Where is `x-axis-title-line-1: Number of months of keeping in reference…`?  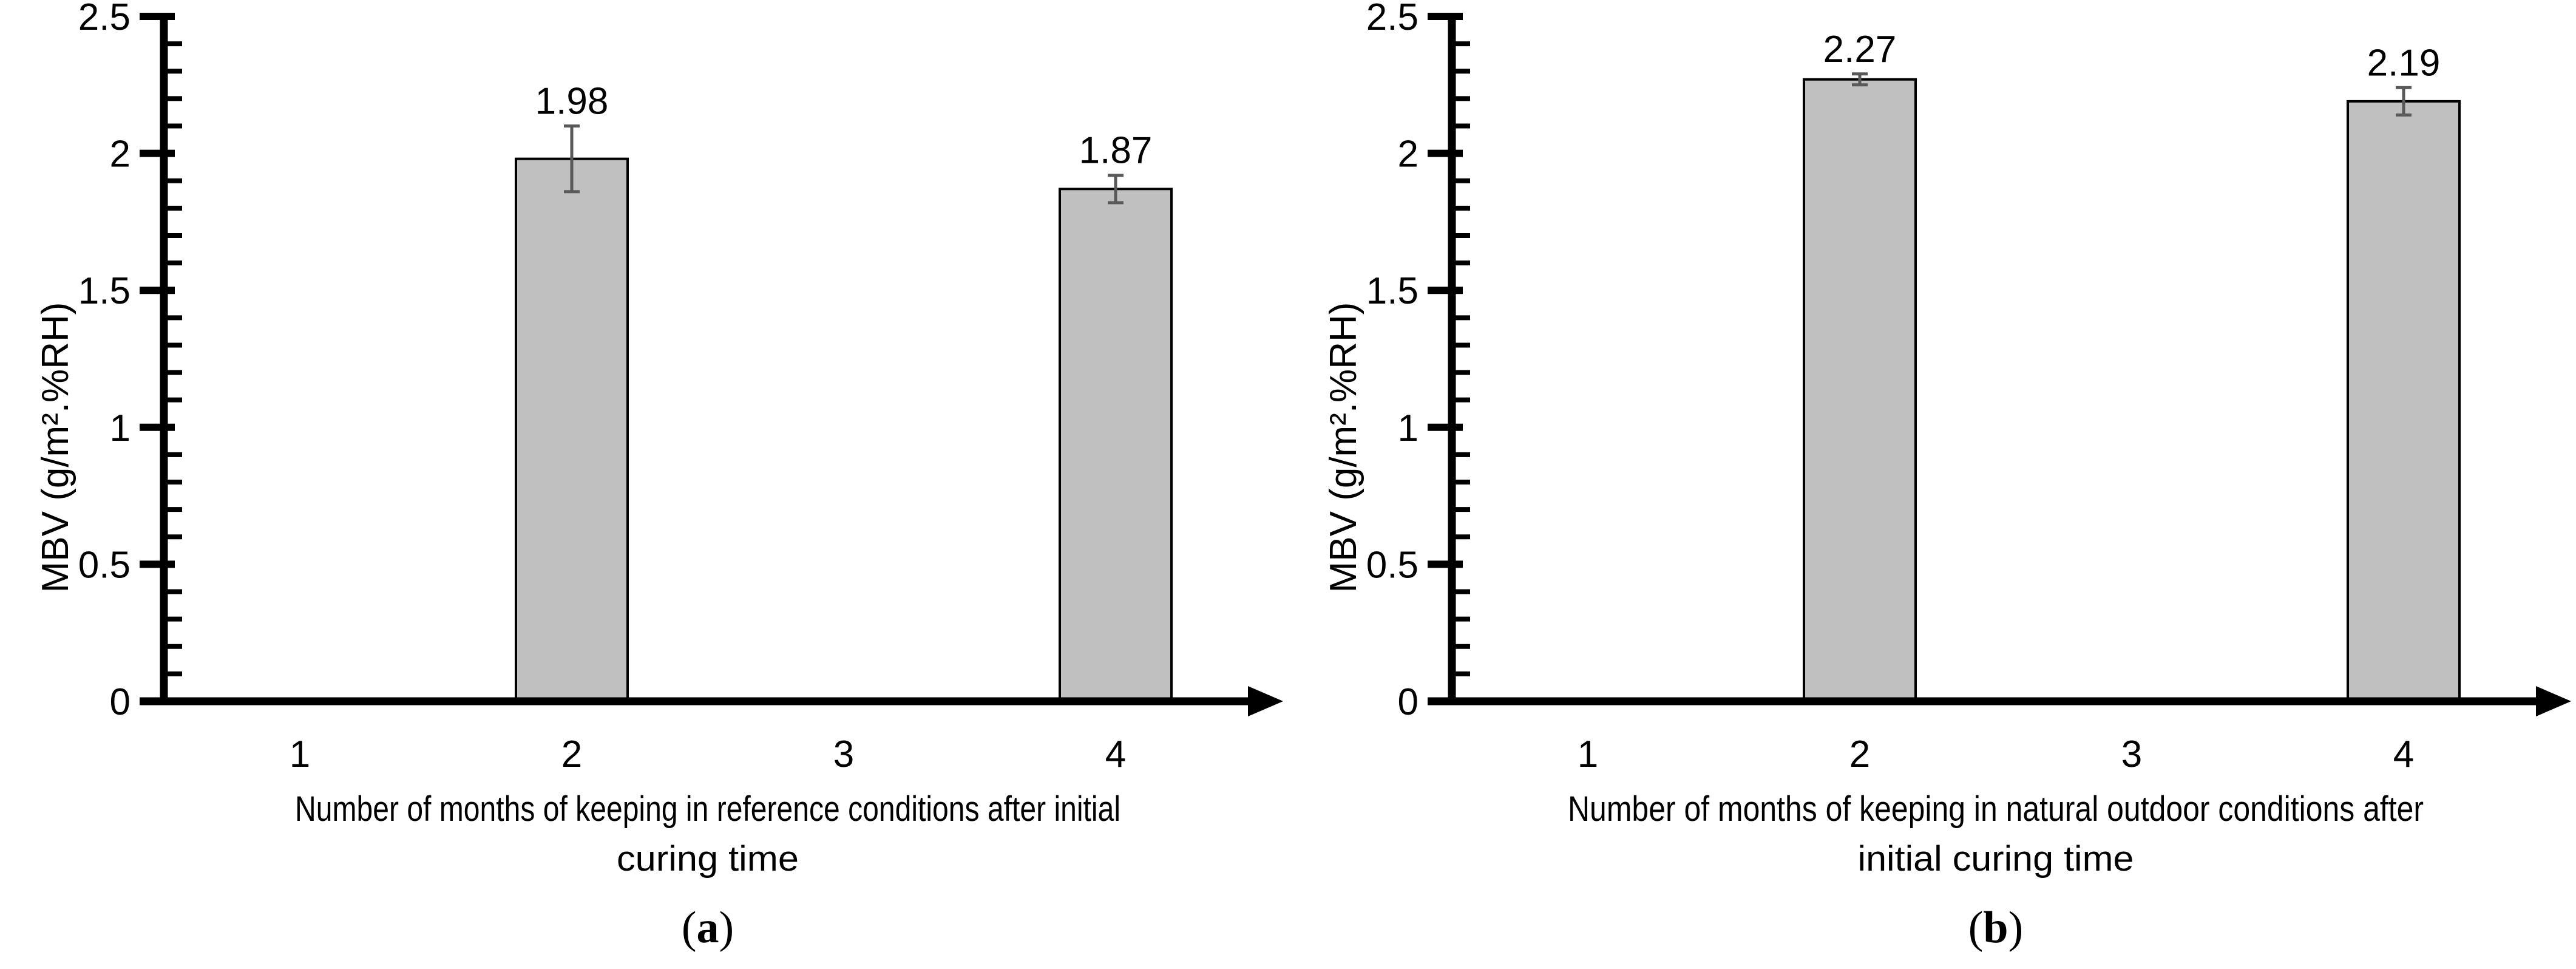 x-axis-title-line-1: Number of months of keeping in reference… is located at coordinates (707, 809).